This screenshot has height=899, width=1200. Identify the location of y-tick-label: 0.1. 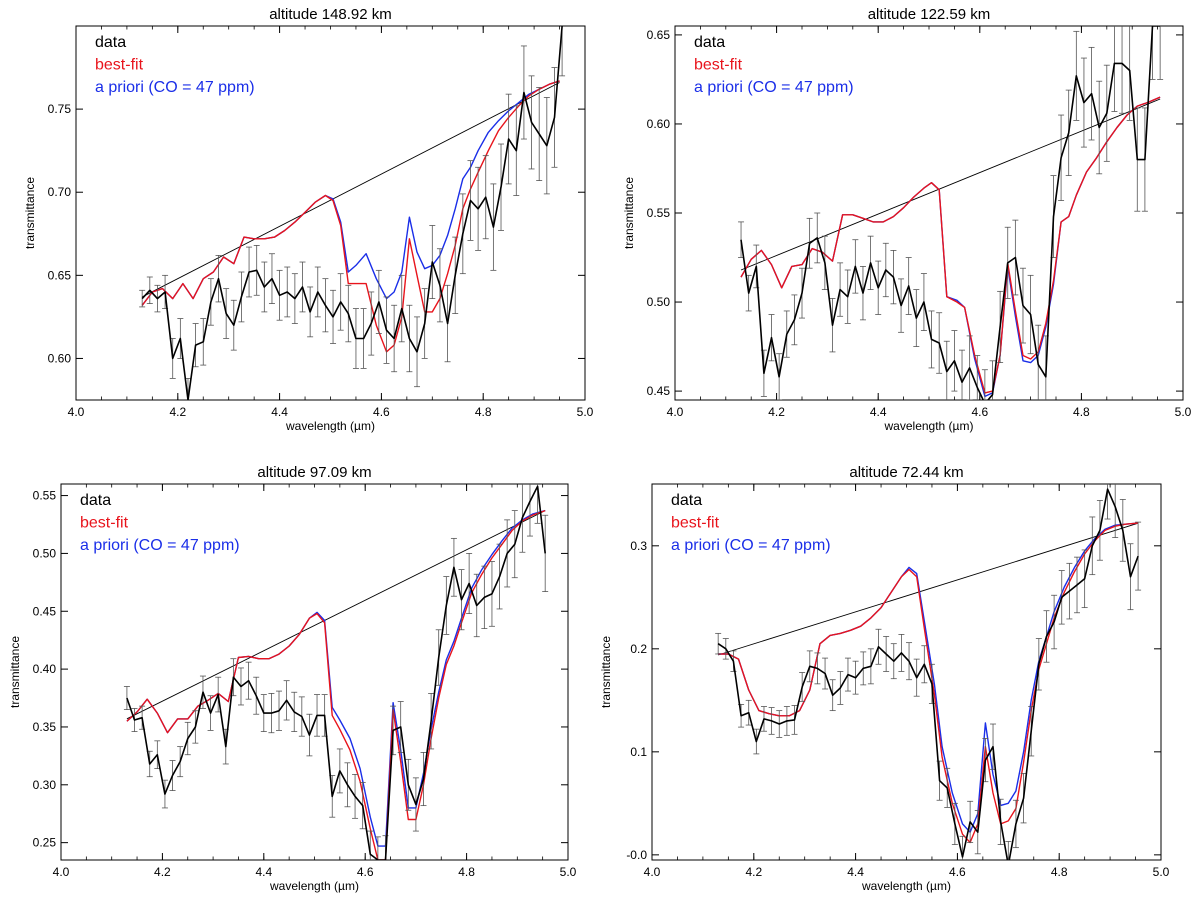
(638, 752).